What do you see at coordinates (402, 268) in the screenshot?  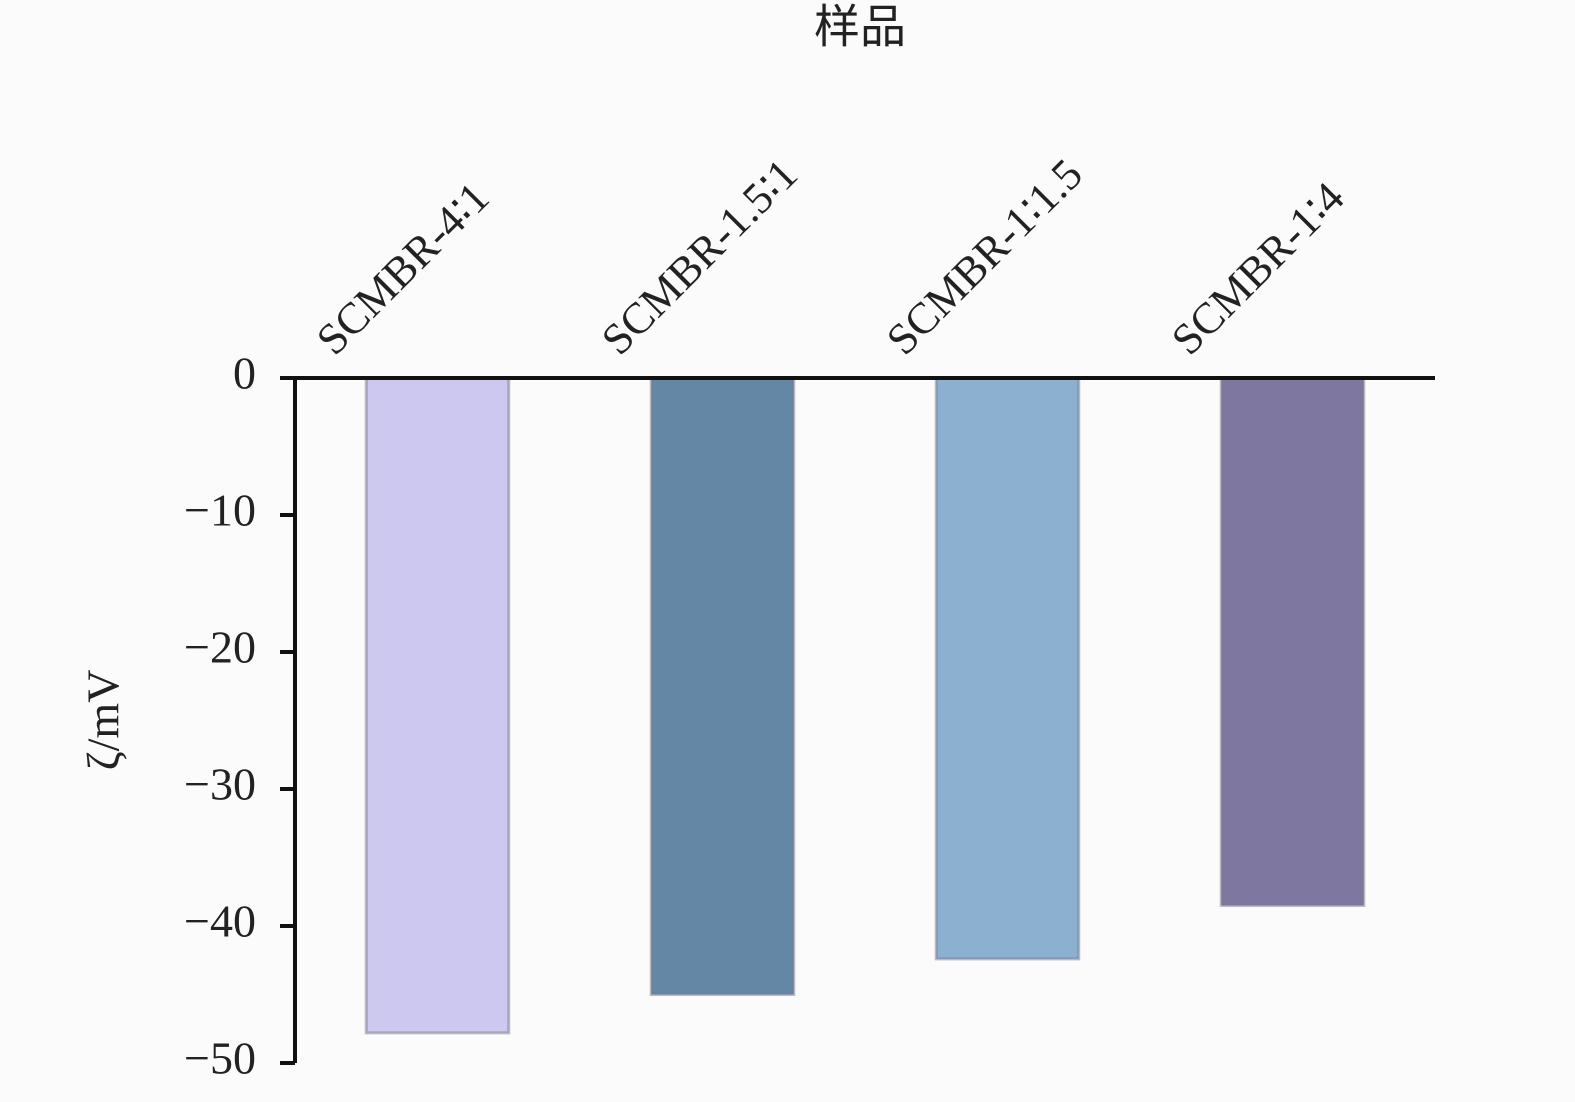 I see `x-tick-label: SCMBR-4∶1` at bounding box center [402, 268].